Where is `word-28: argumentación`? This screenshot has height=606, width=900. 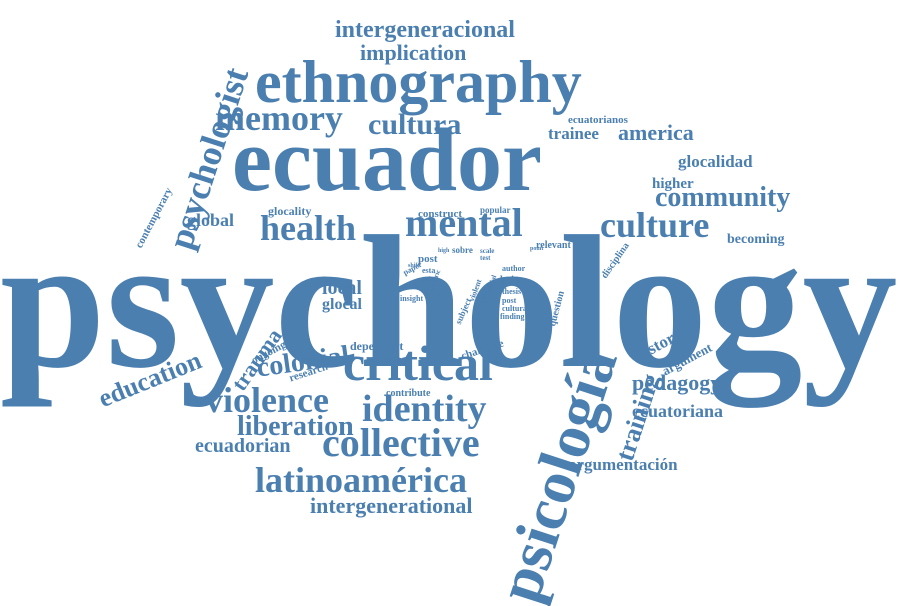 word-28: argumentación is located at coordinates (623, 464).